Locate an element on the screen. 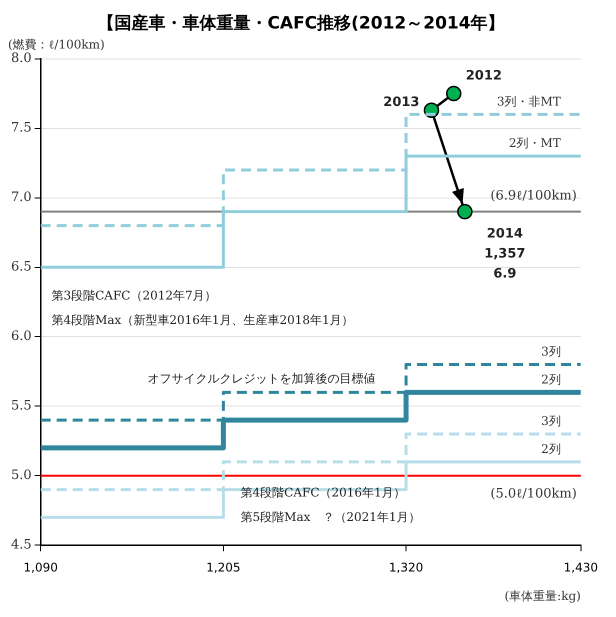 The height and width of the screenshot is (617, 616). annotation: 第4段階Max（新型車2016年1月、生産車2018年1月） is located at coordinates (202, 319).